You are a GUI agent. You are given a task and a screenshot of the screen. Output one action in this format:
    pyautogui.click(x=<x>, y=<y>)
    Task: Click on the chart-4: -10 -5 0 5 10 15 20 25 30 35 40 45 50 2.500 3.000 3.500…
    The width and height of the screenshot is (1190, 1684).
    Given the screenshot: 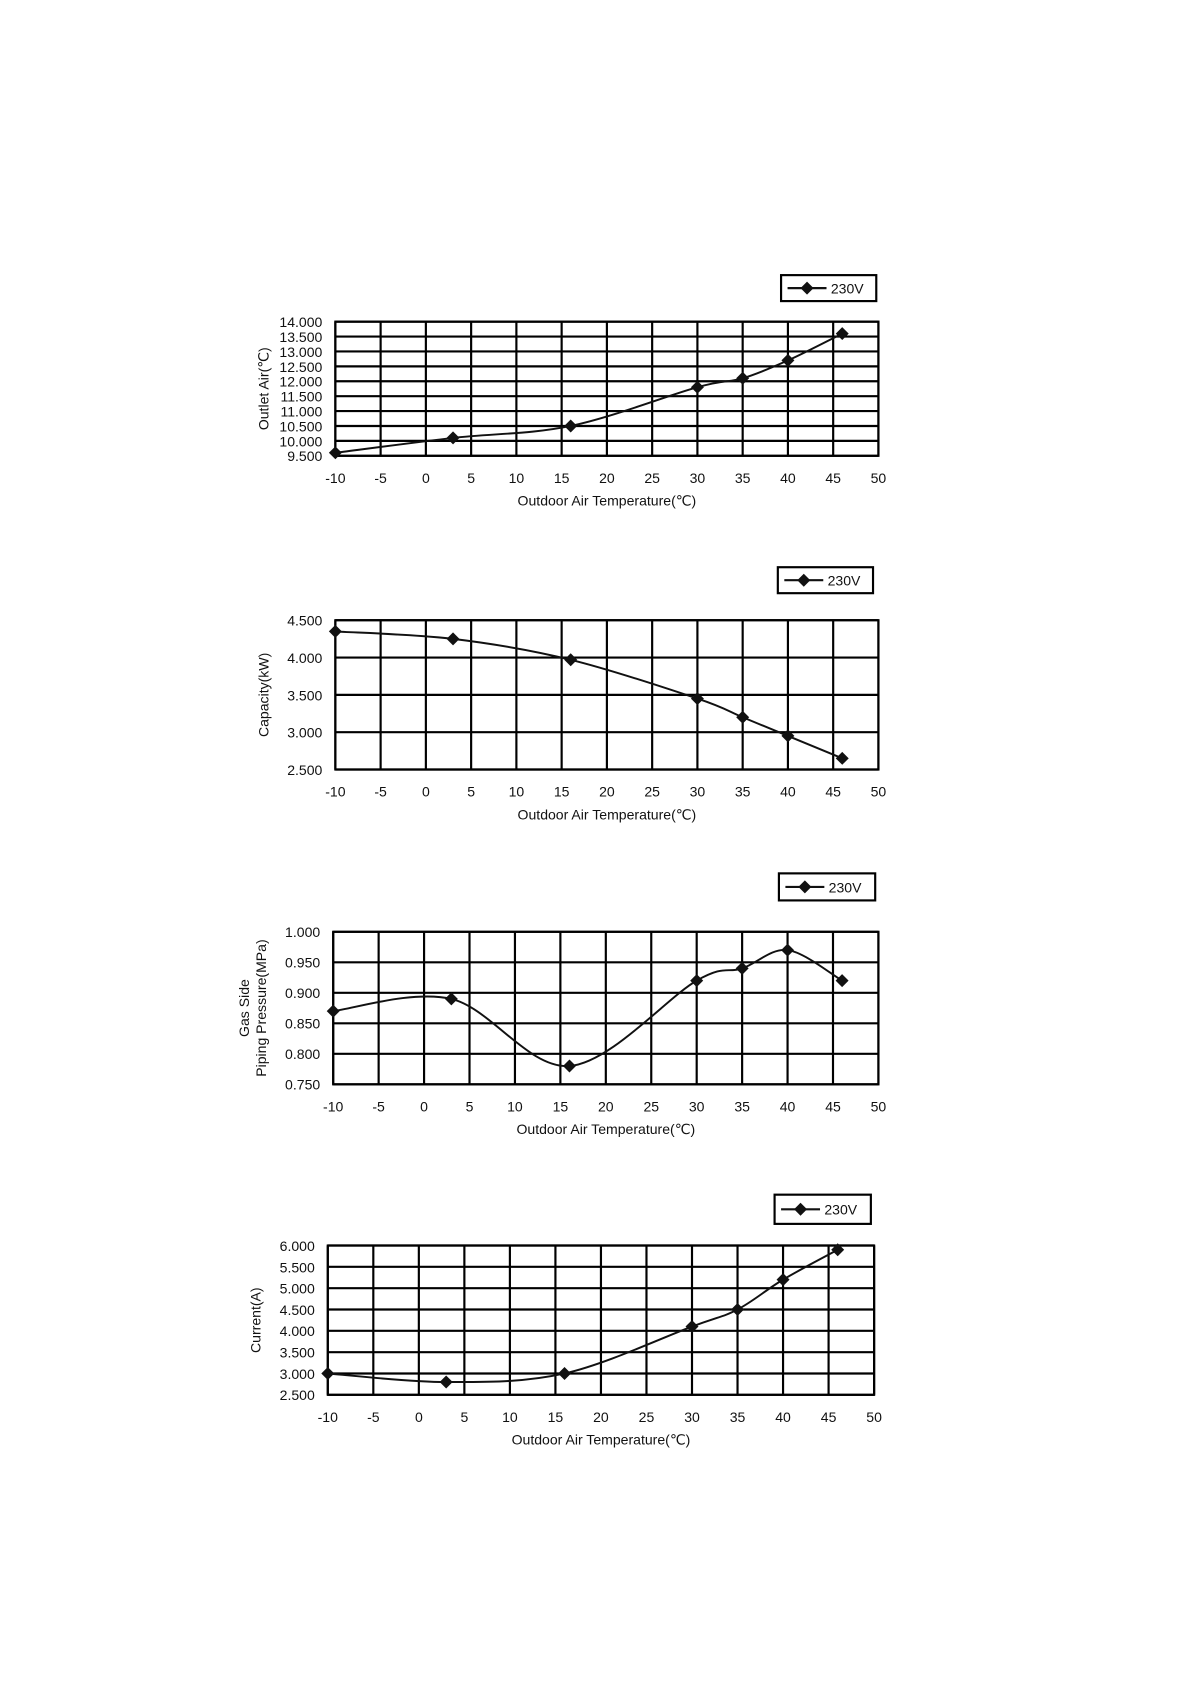 What is the action you would take?
    pyautogui.click(x=565, y=1320)
    